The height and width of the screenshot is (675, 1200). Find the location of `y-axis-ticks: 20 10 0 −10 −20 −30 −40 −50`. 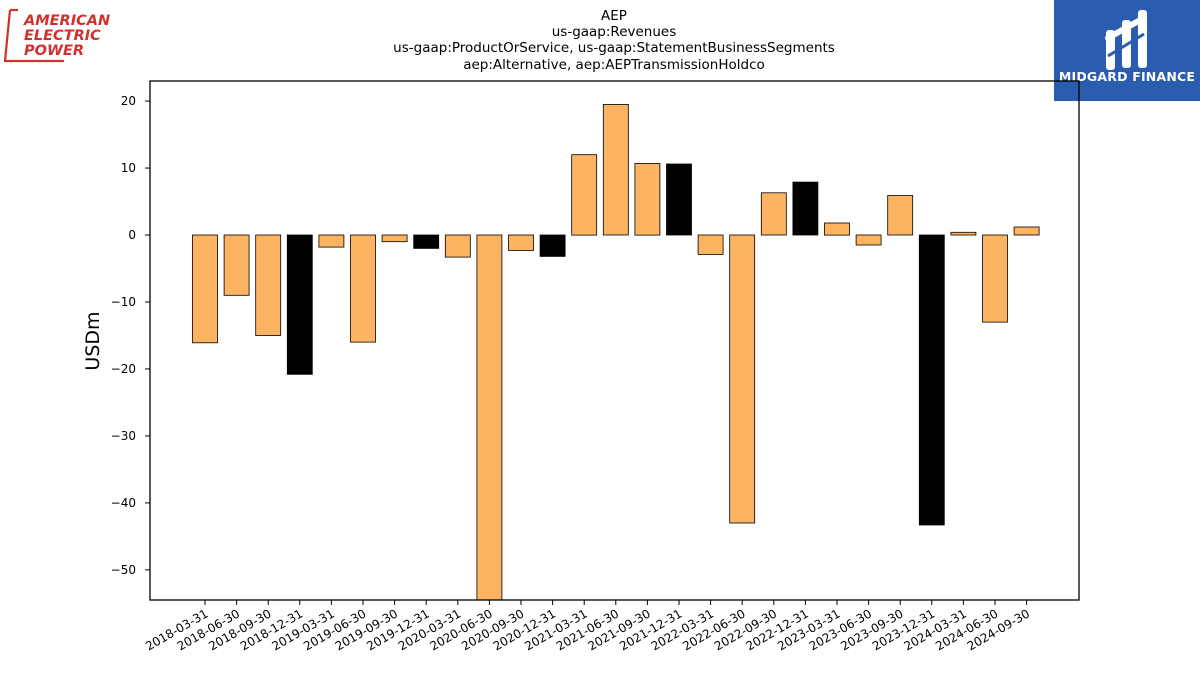

y-axis-ticks: 20 10 0 −10 −20 −30 −40 −50 is located at coordinates (130, 335).